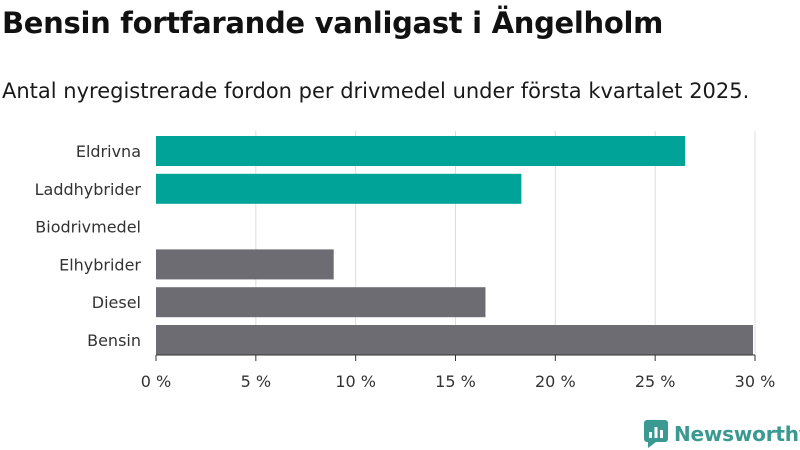 Image resolution: width=800 pixels, height=450 pixels. I want to click on category-label: Bensin, so click(114, 340).